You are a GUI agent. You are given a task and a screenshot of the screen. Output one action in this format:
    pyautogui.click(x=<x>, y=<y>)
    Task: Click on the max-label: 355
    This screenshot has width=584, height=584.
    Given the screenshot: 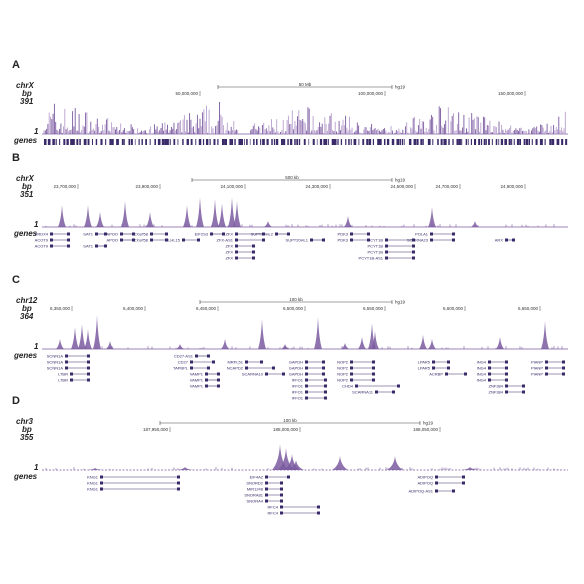 What is the action you would take?
    pyautogui.click(x=27, y=437)
    